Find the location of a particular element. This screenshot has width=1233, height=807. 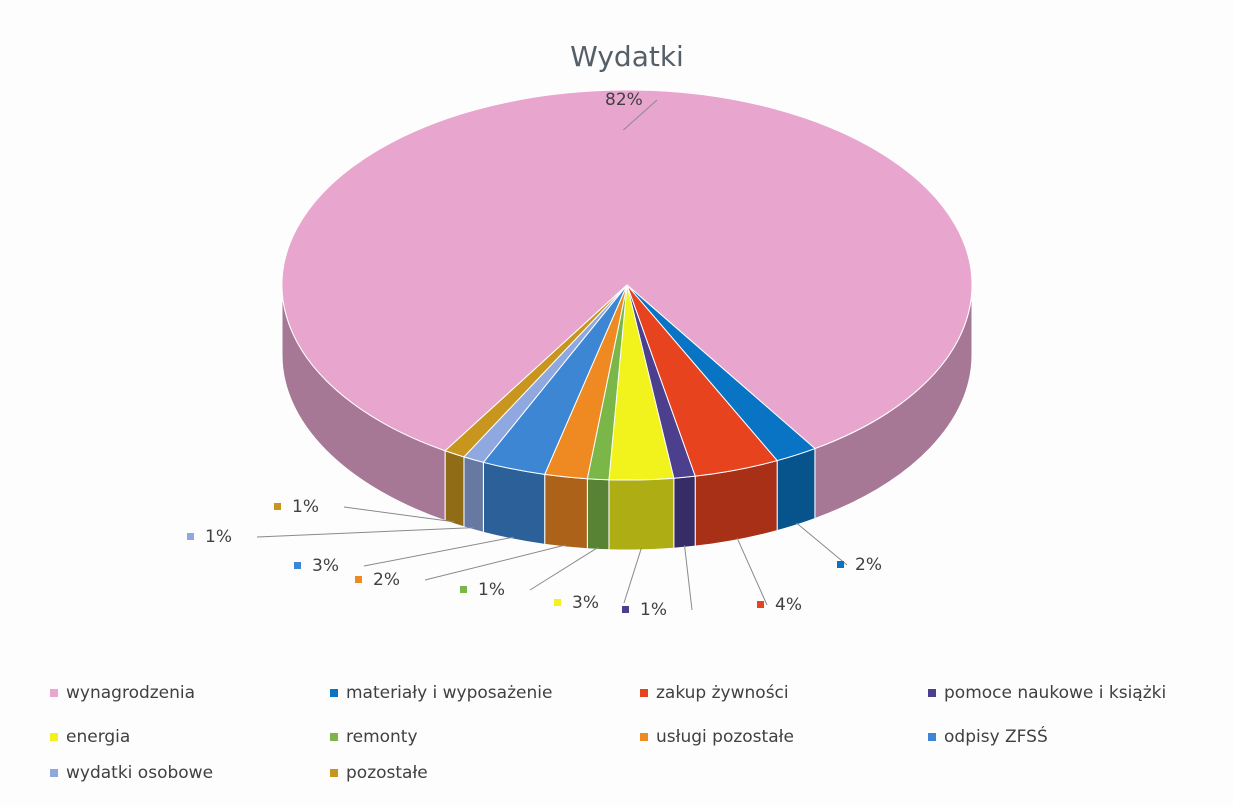

legend-label: usługi pozostałe is located at coordinates (725, 737).